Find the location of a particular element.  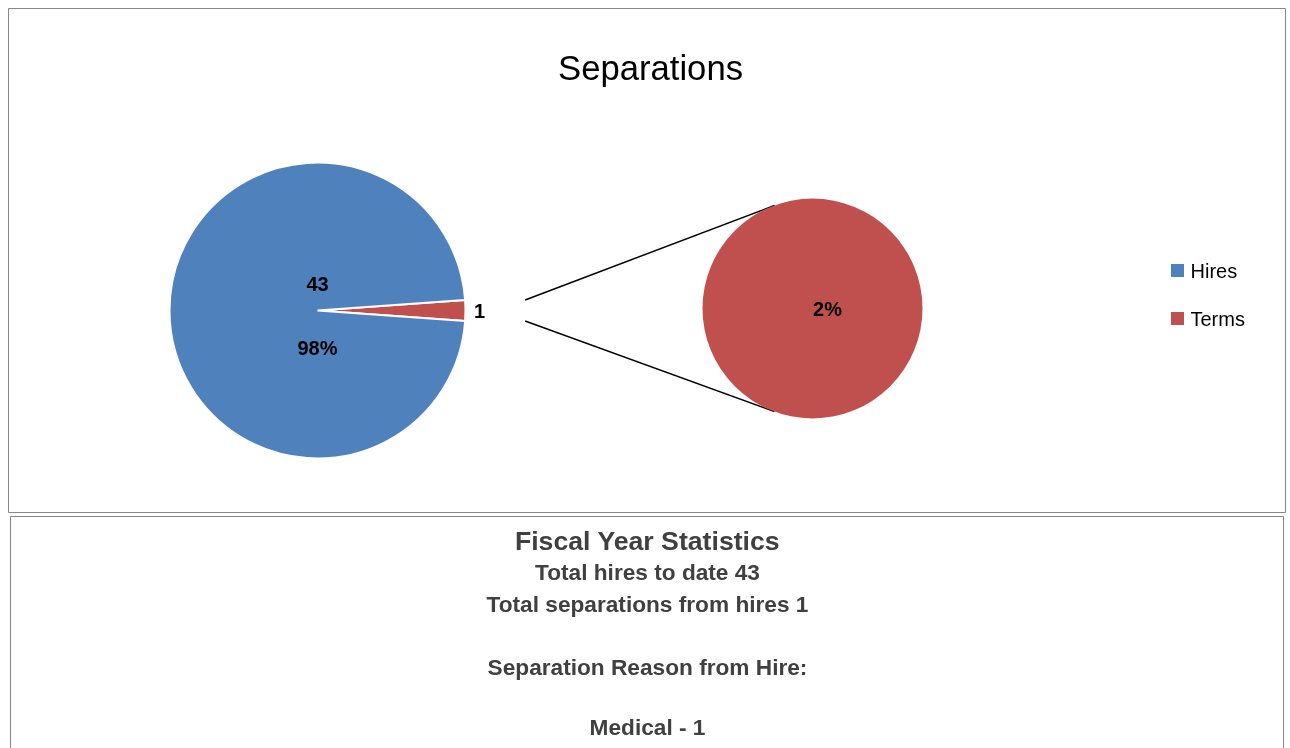

text: 2% is located at coordinates (827, 308).